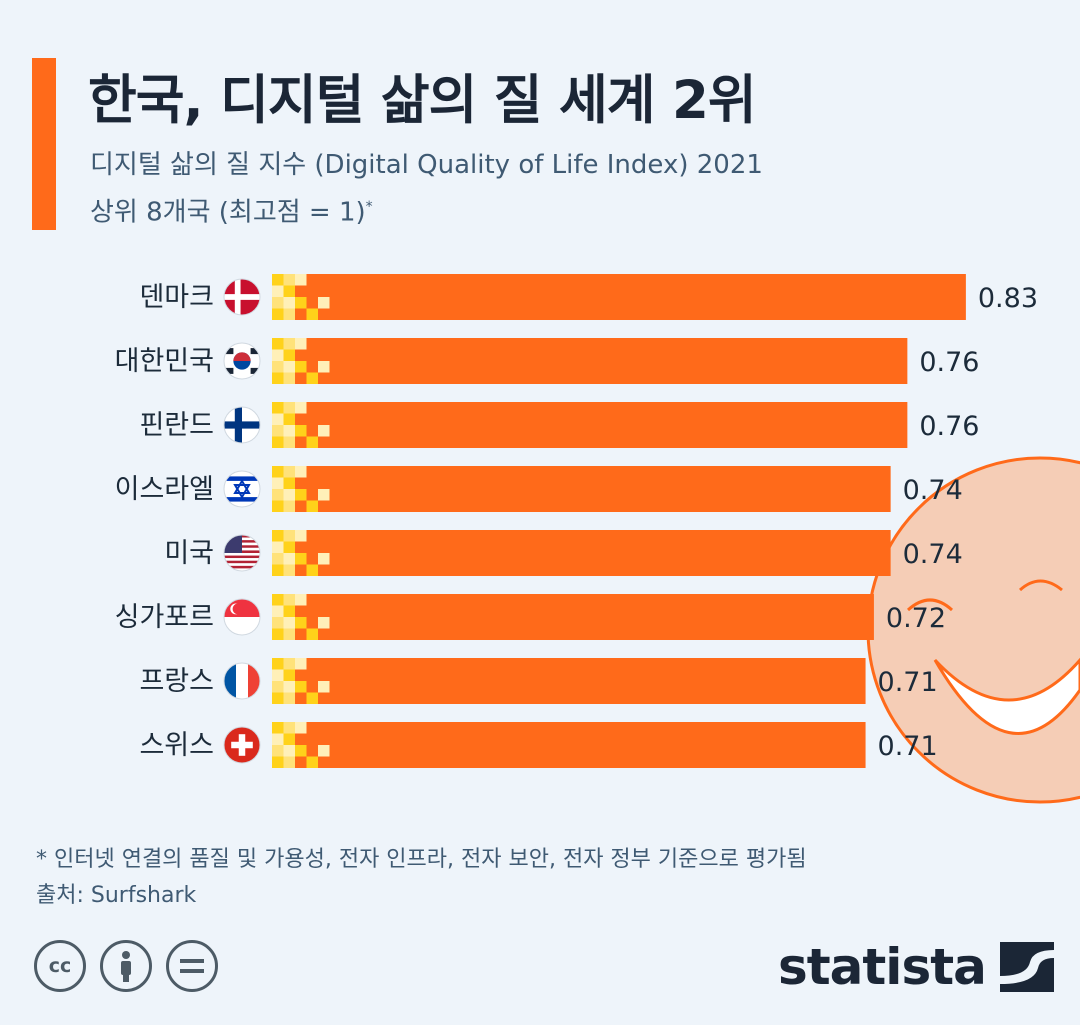  What do you see at coordinates (242, 489) in the screenshot?
I see `israel-flag-icon` at bounding box center [242, 489].